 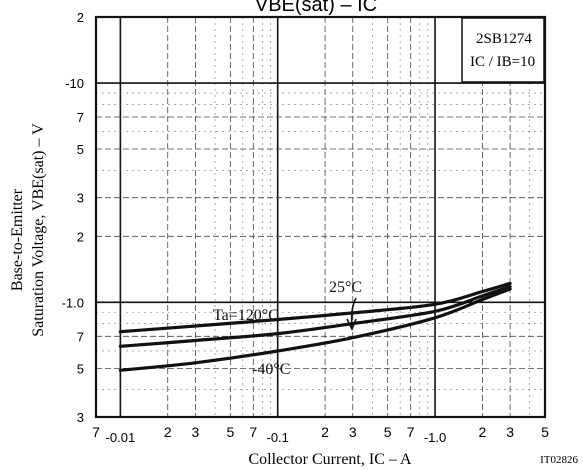 I want to click on series-label-120c: Ta=120°C, so click(x=246, y=315).